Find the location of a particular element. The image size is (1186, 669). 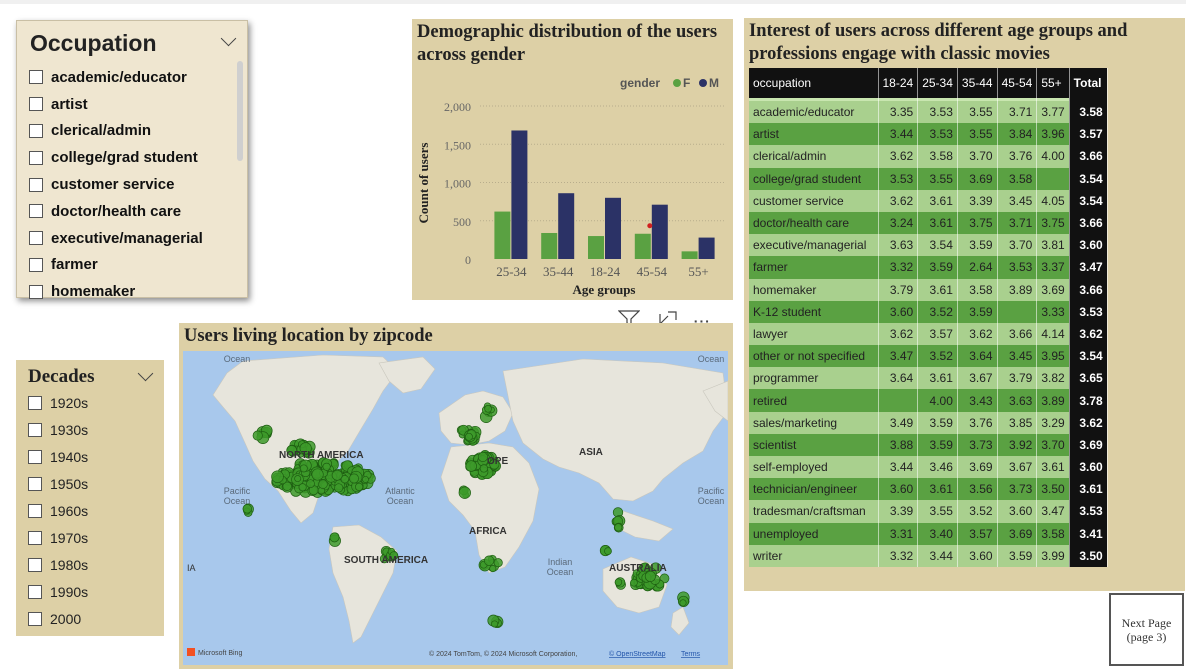

column-header: 35-44 is located at coordinates (977, 83).